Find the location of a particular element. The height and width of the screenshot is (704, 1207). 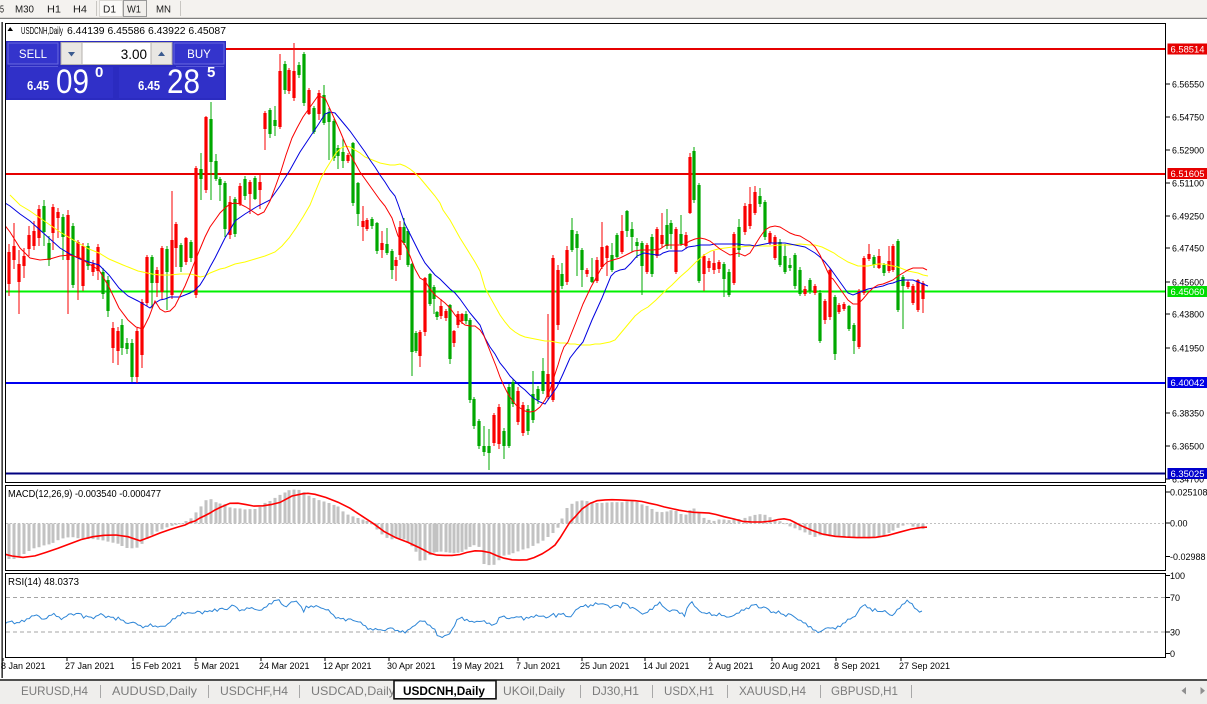

svg-text: 6.38350 is located at coordinates (1188, 414).